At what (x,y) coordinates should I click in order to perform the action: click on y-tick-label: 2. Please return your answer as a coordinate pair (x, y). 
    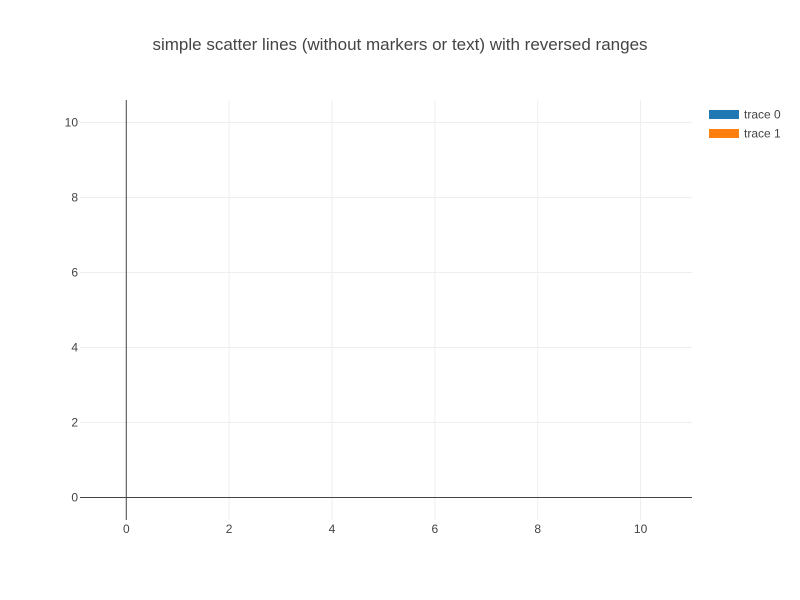
    Looking at the image, I should click on (74, 423).